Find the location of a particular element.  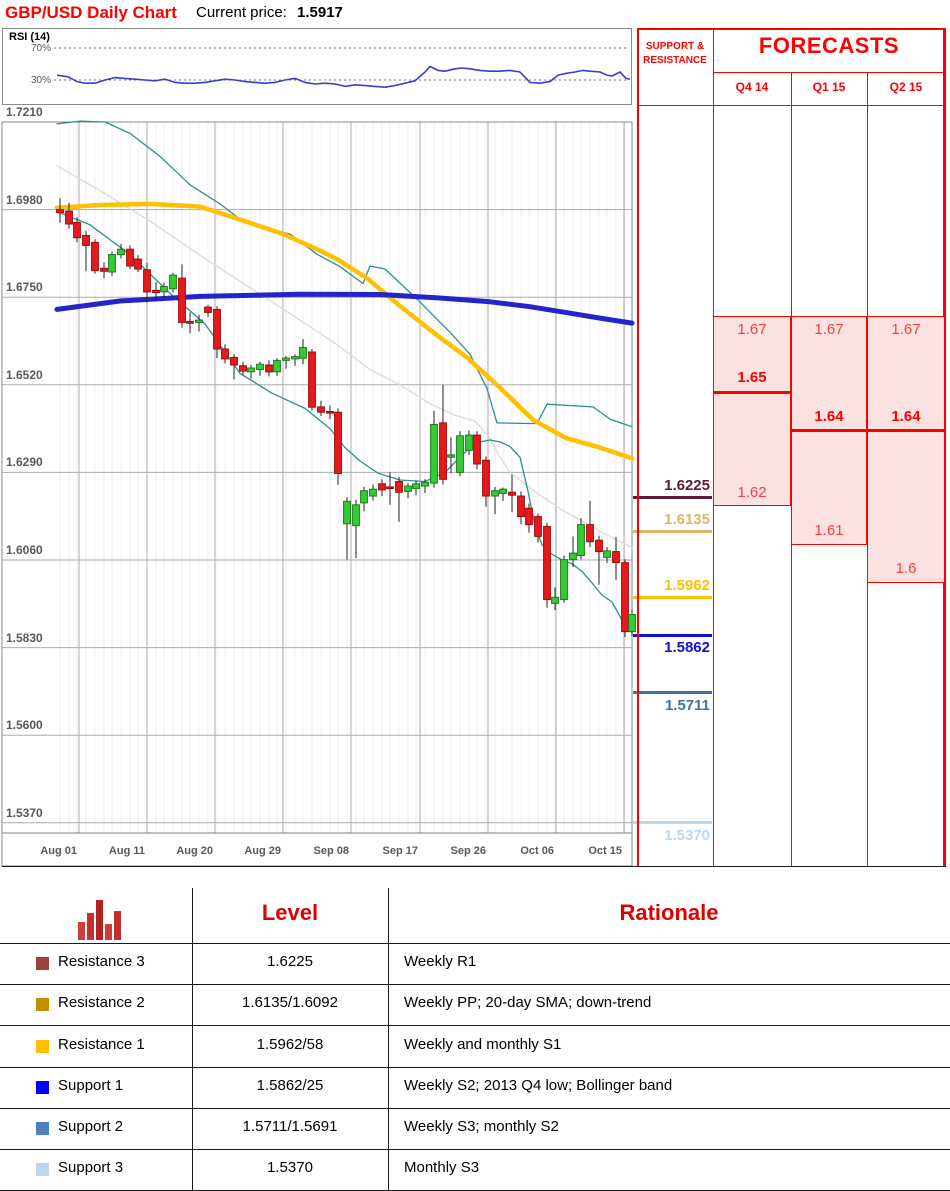

rsi-30-tick: 30% is located at coordinates (40, 80).